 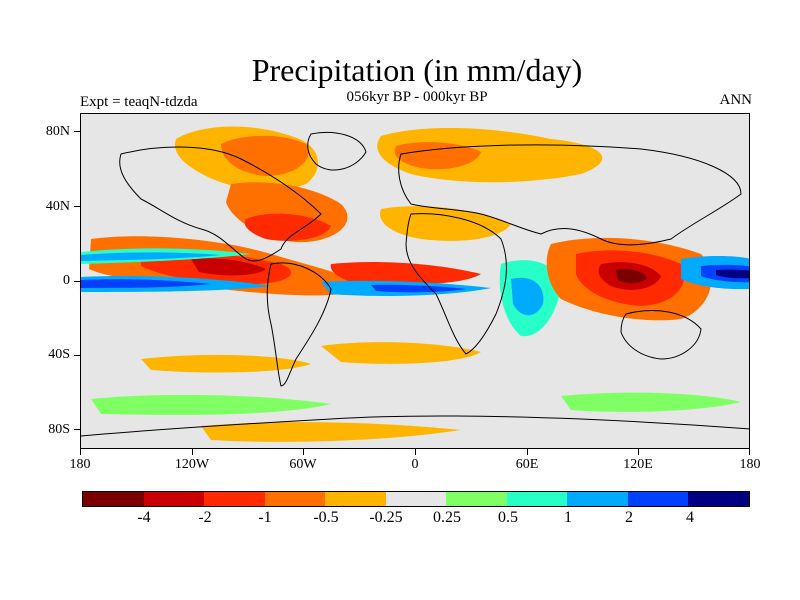 What do you see at coordinates (265, 517) in the screenshot?
I see `colorbar-label: -1` at bounding box center [265, 517].